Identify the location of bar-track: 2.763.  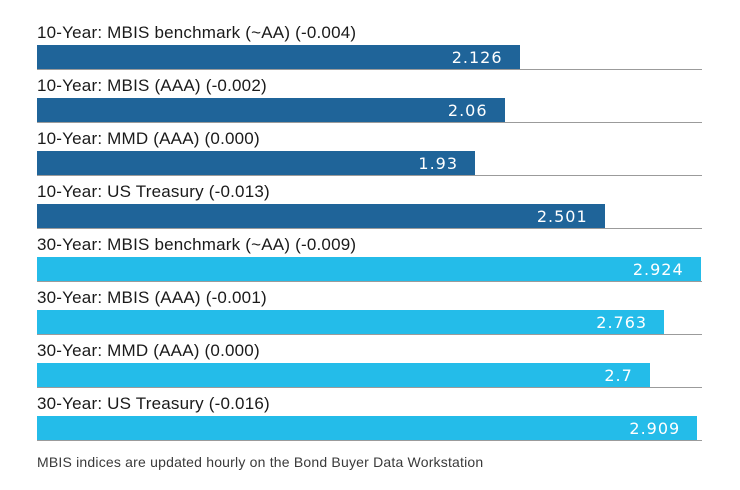
(369, 322).